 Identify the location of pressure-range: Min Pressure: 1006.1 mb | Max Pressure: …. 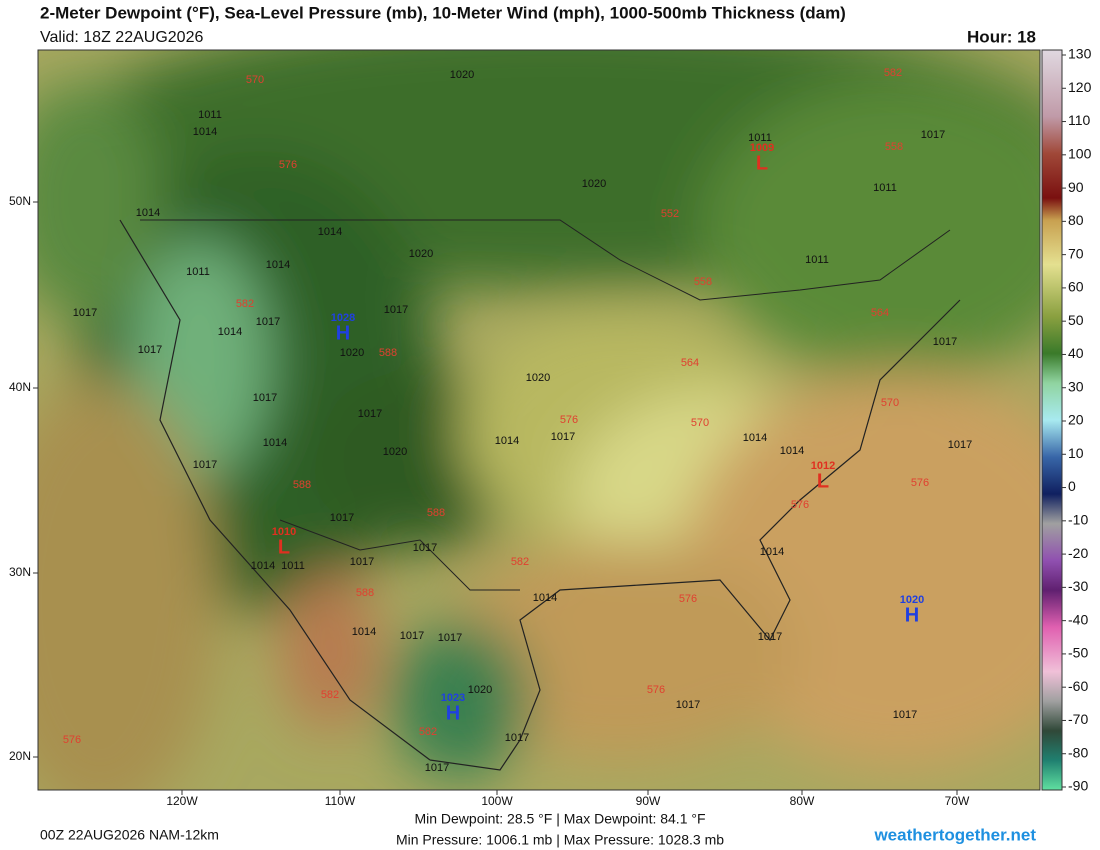
(560, 840).